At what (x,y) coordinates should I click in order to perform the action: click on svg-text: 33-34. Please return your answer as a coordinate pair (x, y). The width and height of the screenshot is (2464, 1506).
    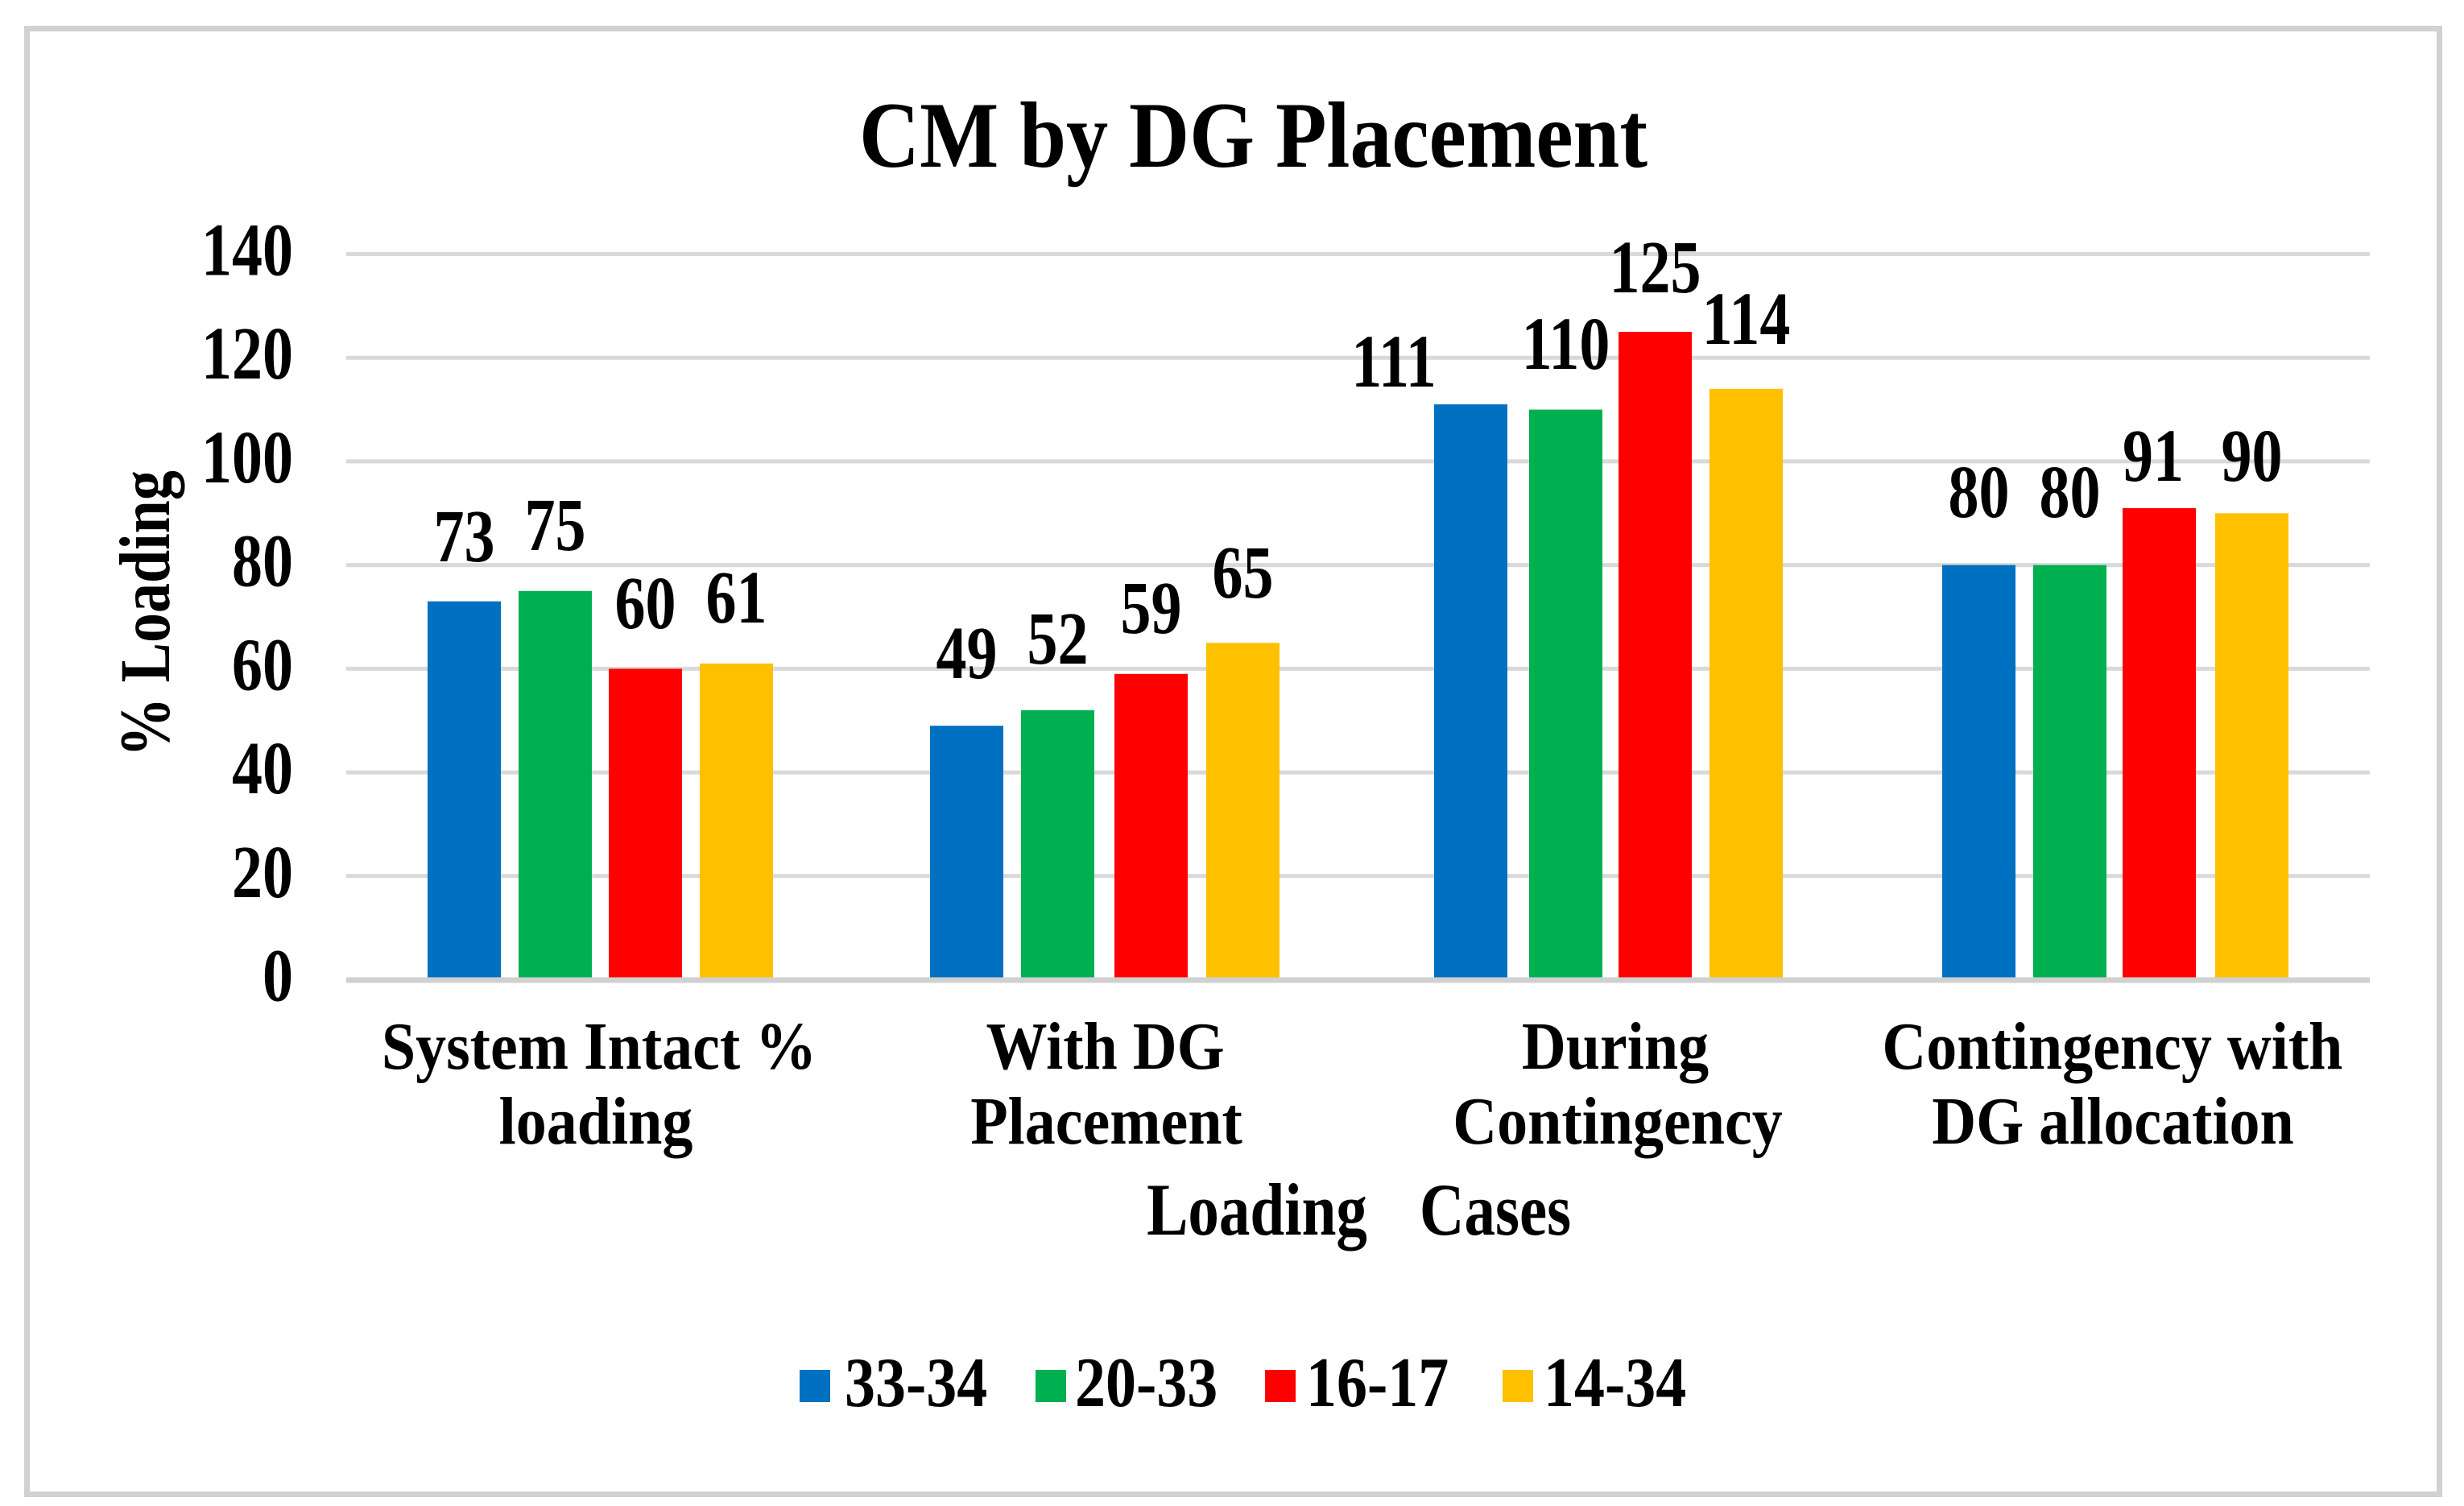
    Looking at the image, I should click on (916, 1382).